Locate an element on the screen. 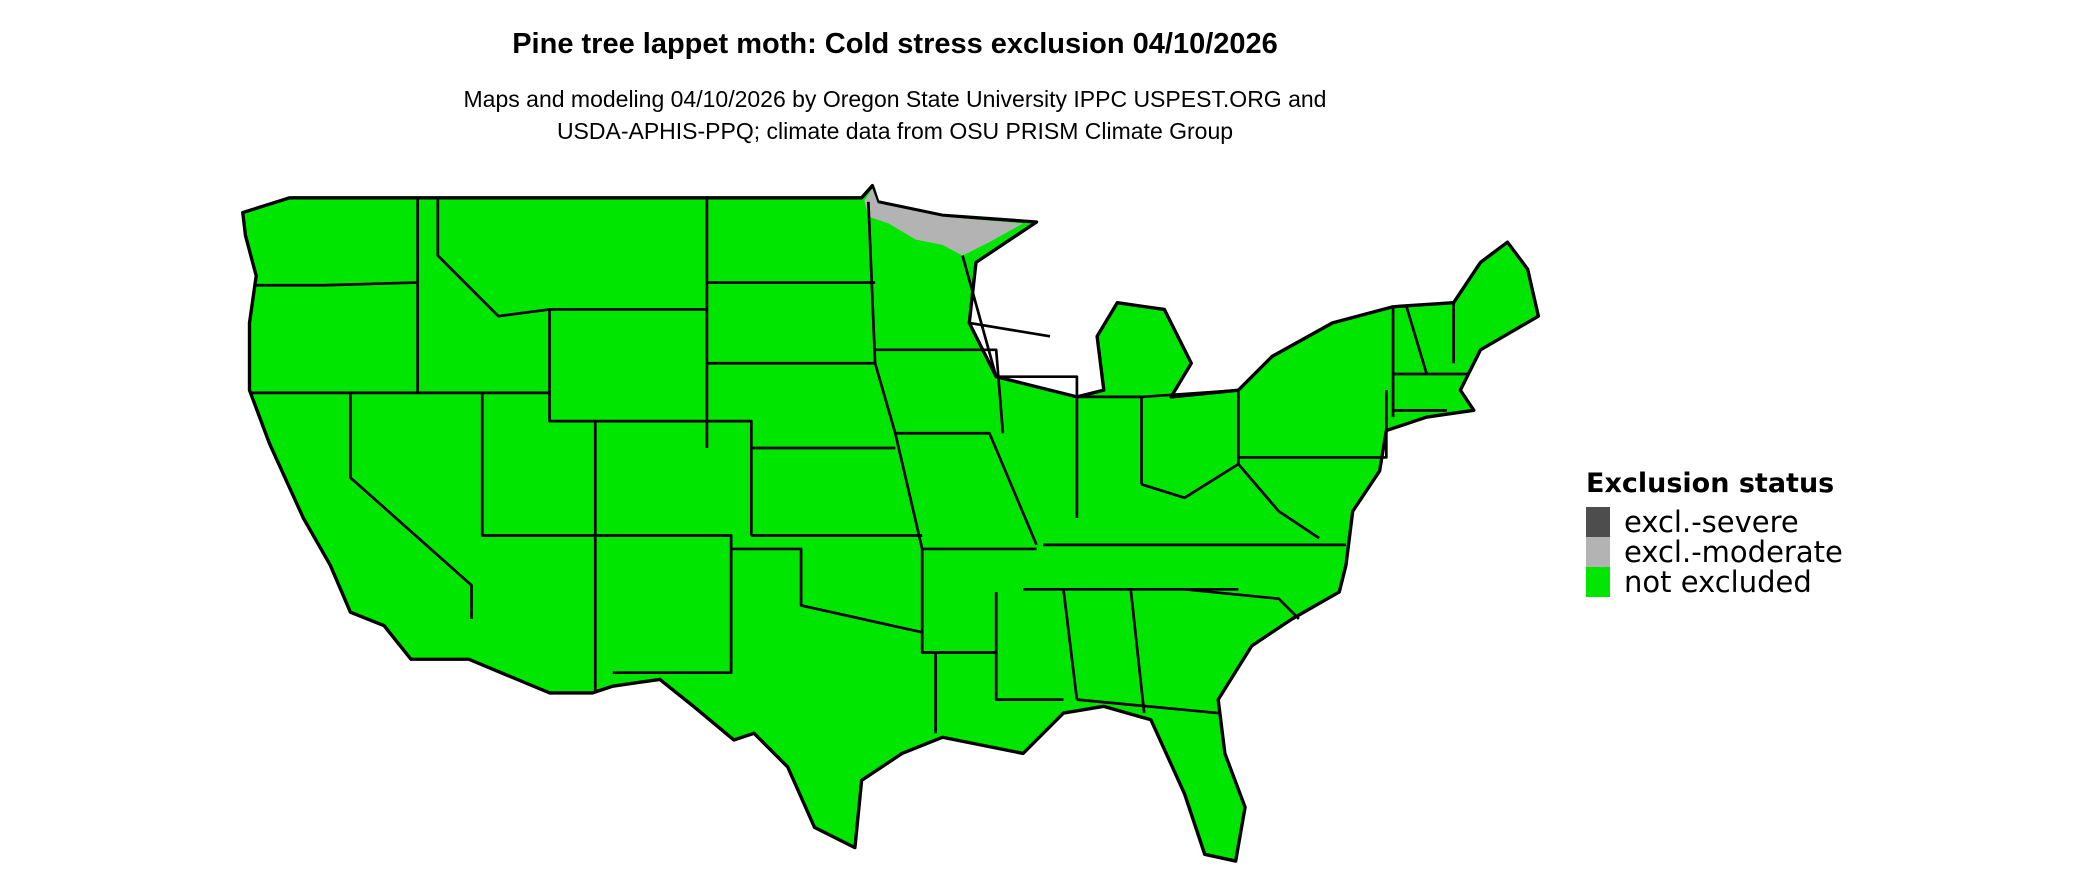  moderate-exclusion-area is located at coordinates (944, 222).